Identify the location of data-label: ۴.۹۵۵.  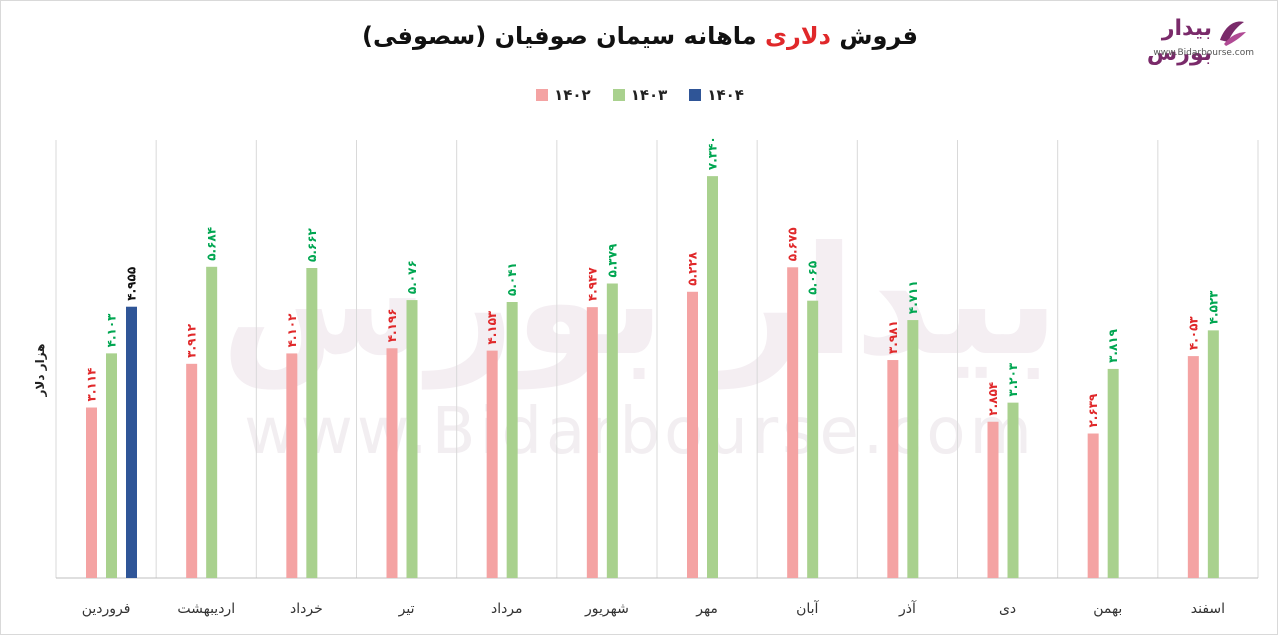
(132, 284).